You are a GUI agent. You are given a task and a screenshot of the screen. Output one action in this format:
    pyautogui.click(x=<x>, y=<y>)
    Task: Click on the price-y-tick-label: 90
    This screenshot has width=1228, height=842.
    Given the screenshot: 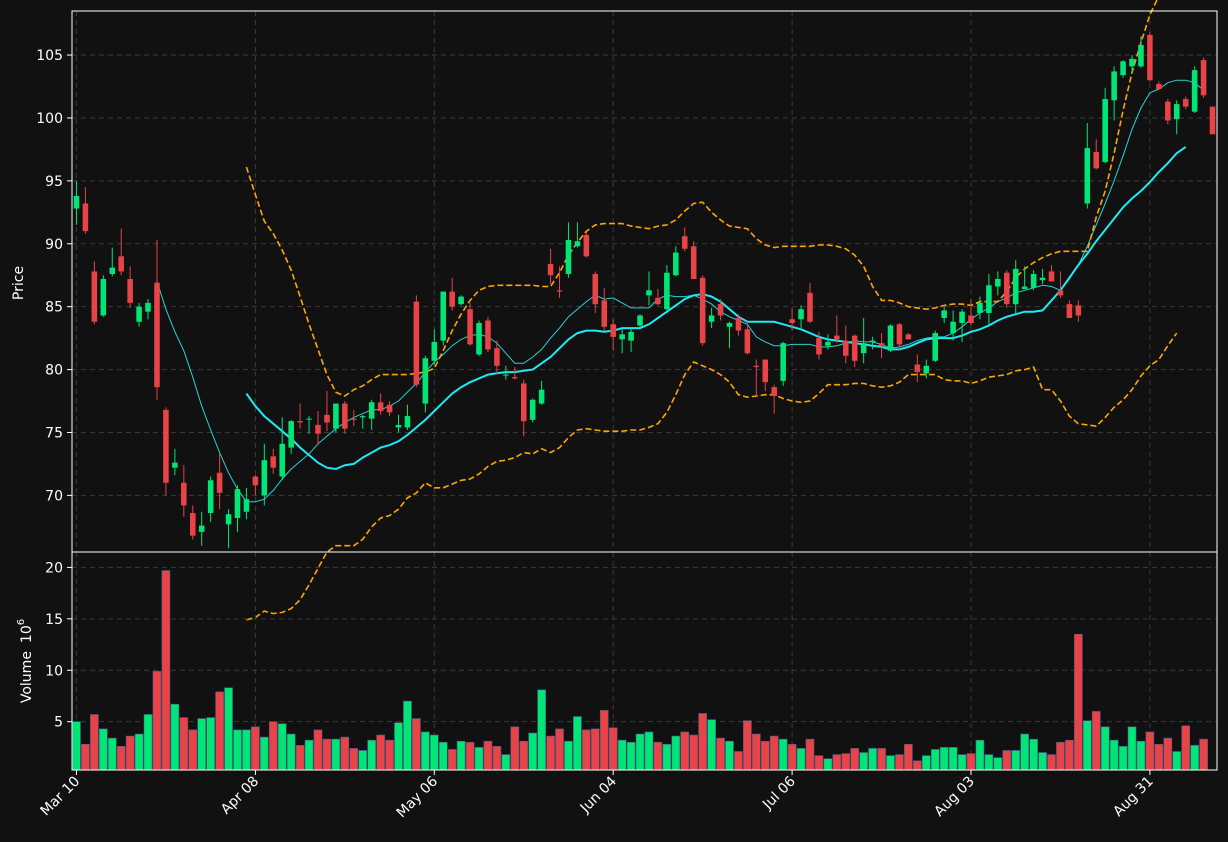 What is the action you would take?
    pyautogui.click(x=54, y=245)
    